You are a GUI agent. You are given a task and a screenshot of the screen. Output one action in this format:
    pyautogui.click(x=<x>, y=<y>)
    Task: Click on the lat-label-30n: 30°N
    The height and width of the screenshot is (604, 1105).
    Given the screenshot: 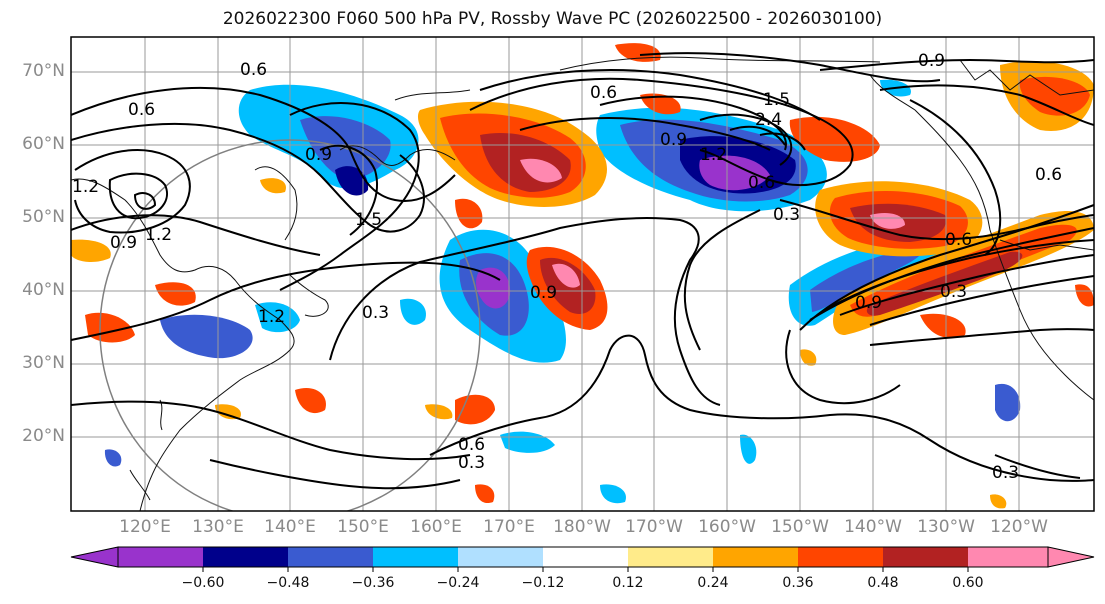 What is the action you would take?
    pyautogui.click(x=43, y=363)
    